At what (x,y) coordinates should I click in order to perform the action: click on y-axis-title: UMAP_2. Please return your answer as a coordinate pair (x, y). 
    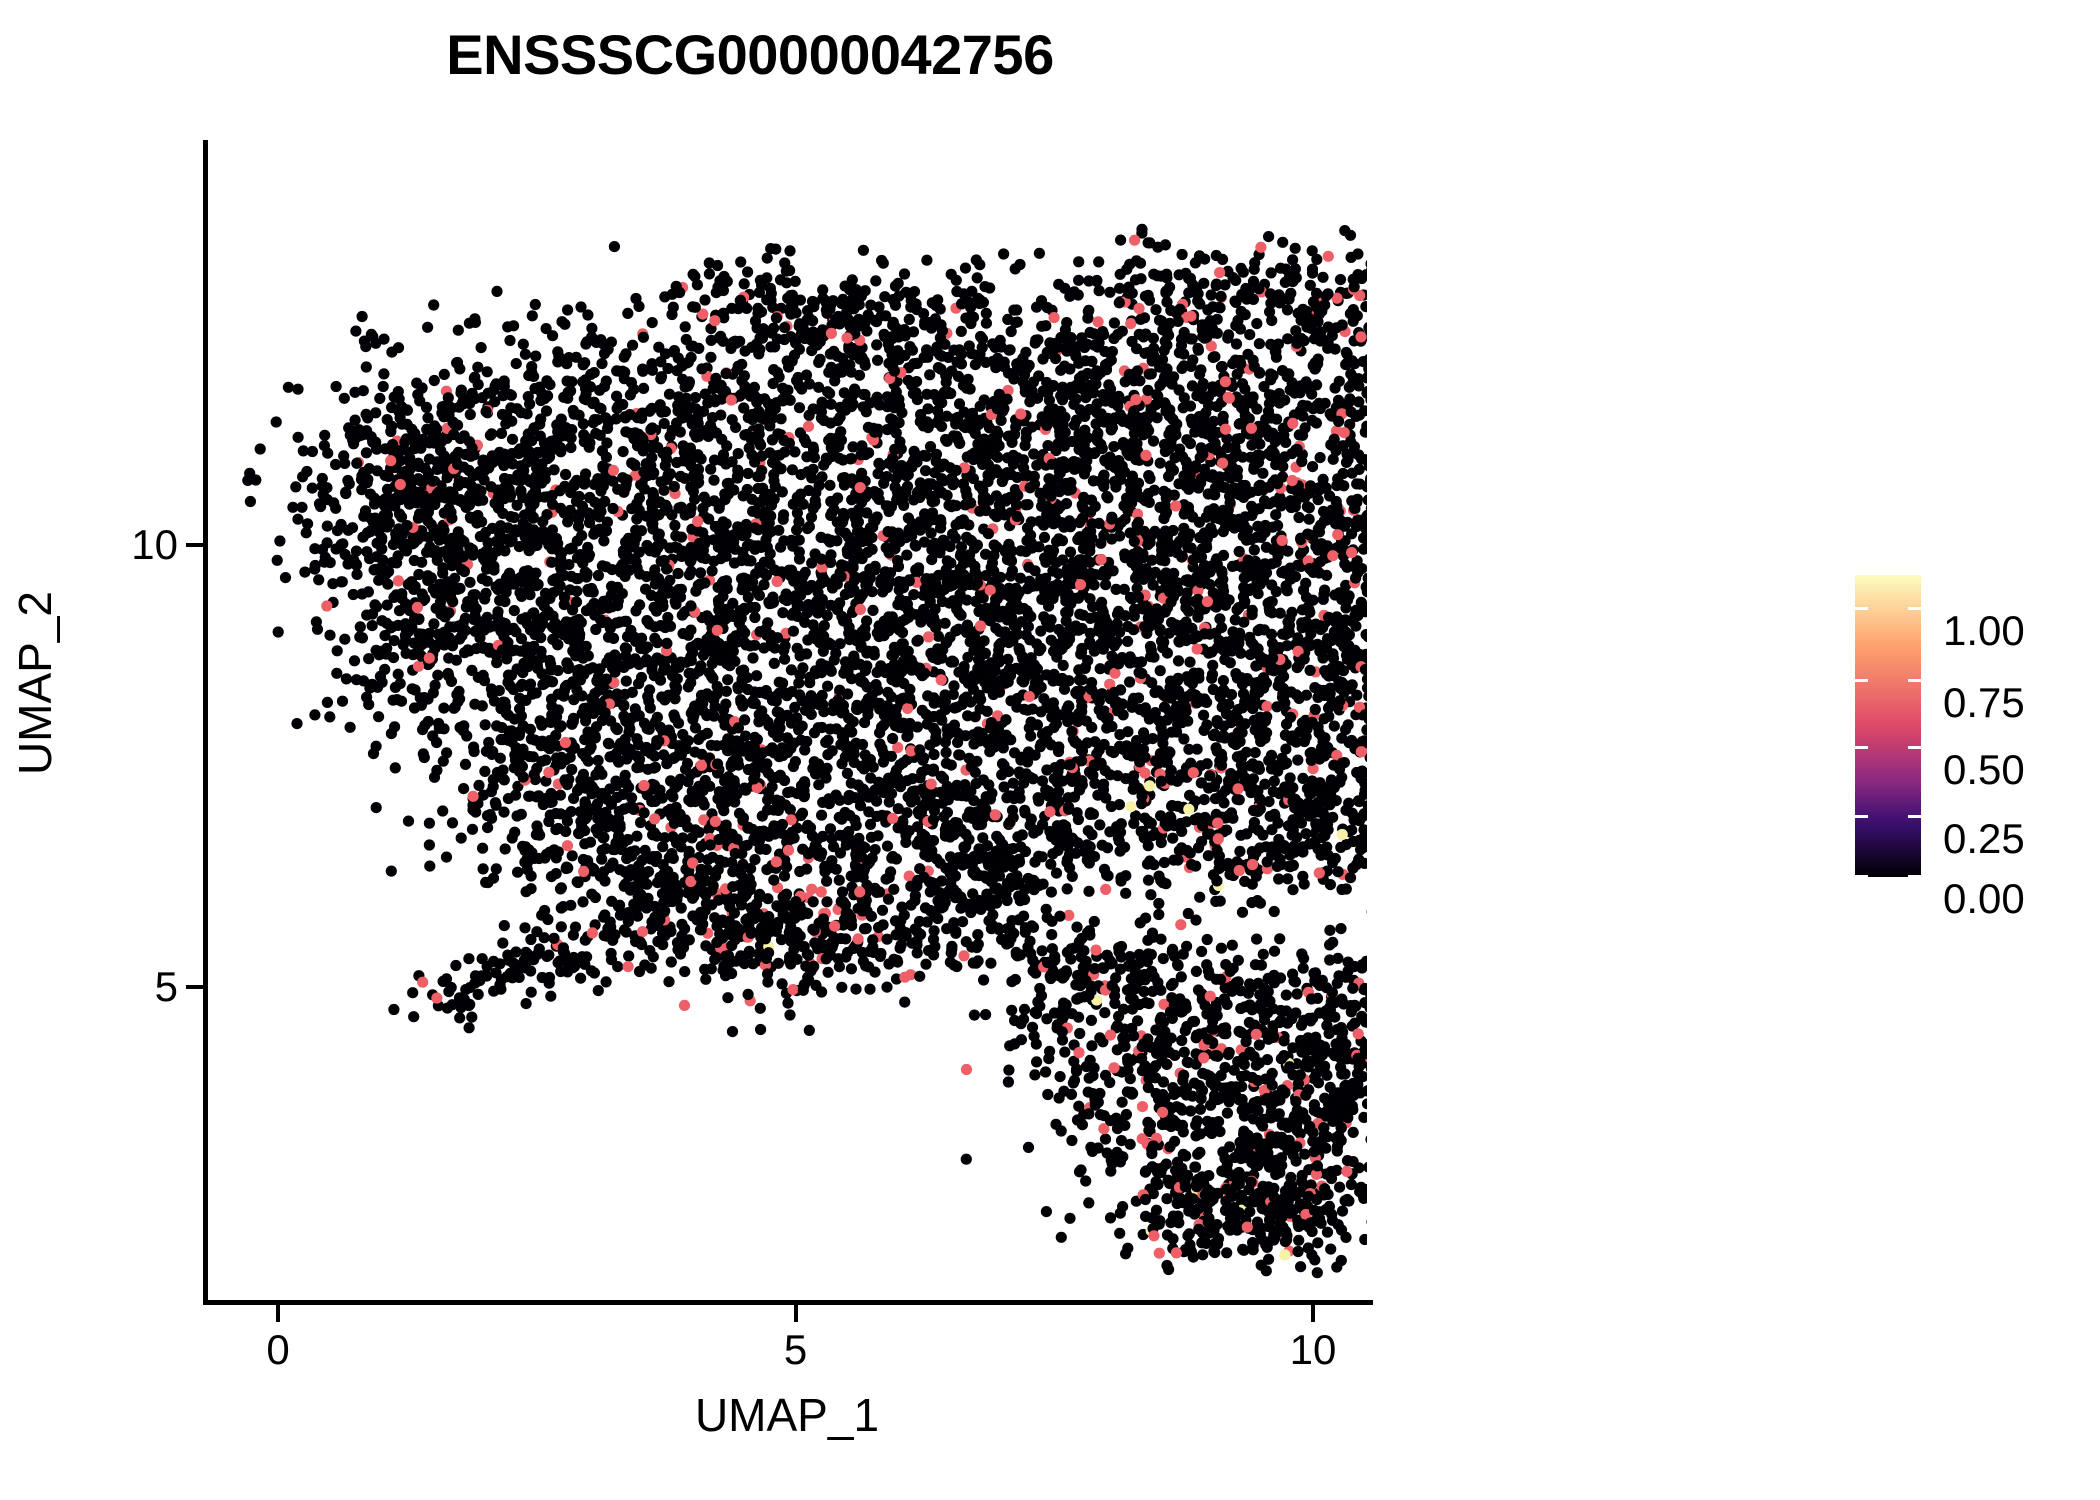
    Looking at the image, I should click on (35, 683).